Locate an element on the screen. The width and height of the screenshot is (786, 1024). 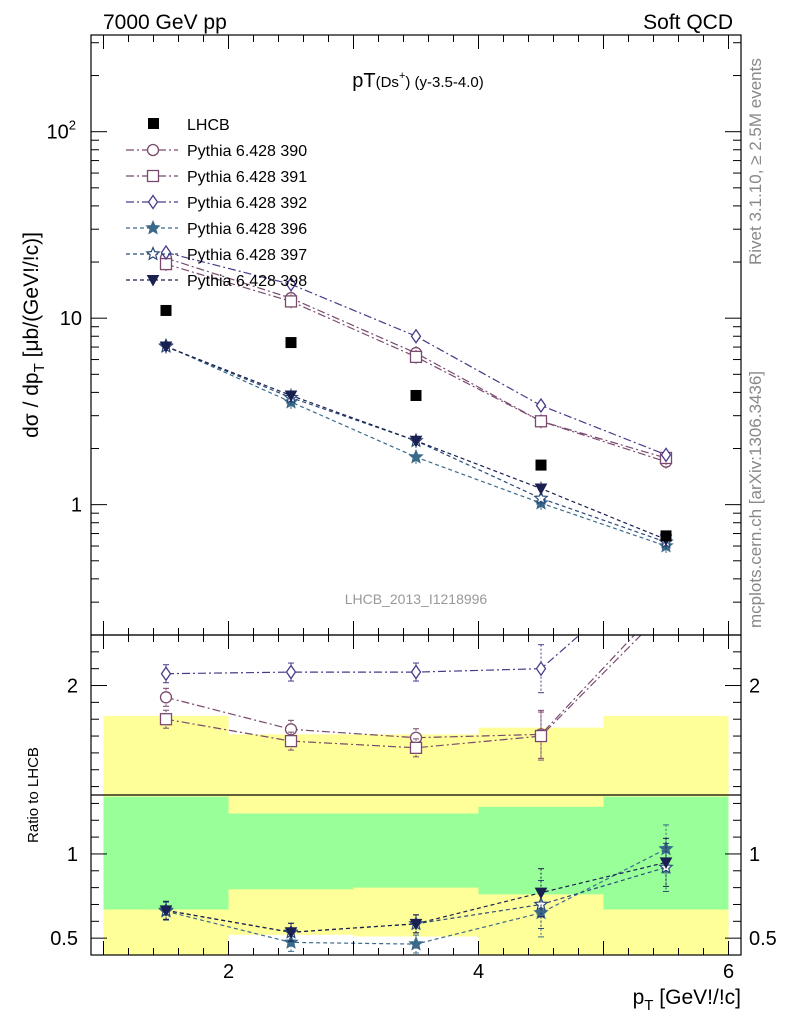
mcplots-label: mcplots.cern.ch [arXiv:1306.3436] is located at coordinates (755, 499).